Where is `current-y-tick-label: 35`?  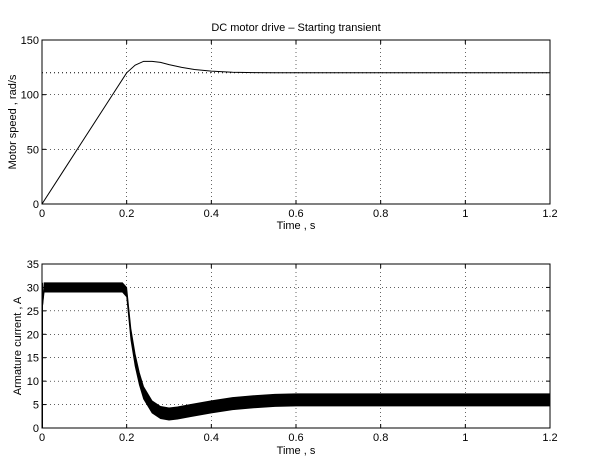 current-y-tick-label: 35 is located at coordinates (33, 265).